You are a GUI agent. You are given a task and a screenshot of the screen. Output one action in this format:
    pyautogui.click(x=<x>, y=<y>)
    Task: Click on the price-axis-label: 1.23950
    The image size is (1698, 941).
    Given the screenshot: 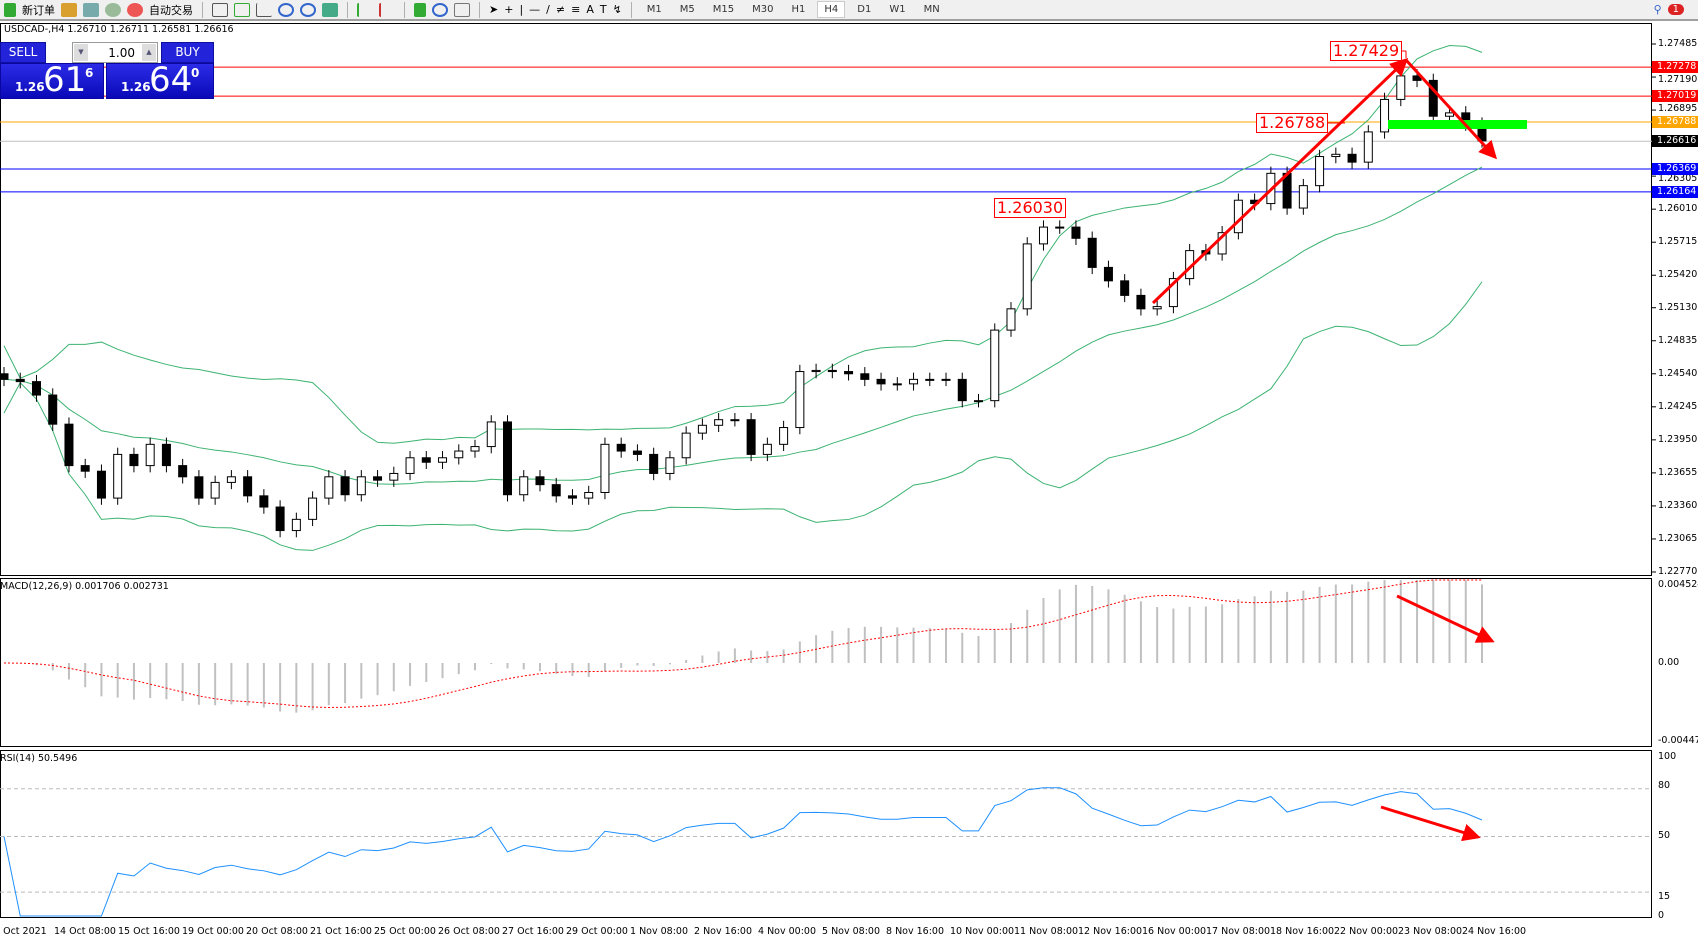 What is the action you would take?
    pyautogui.click(x=1678, y=439)
    